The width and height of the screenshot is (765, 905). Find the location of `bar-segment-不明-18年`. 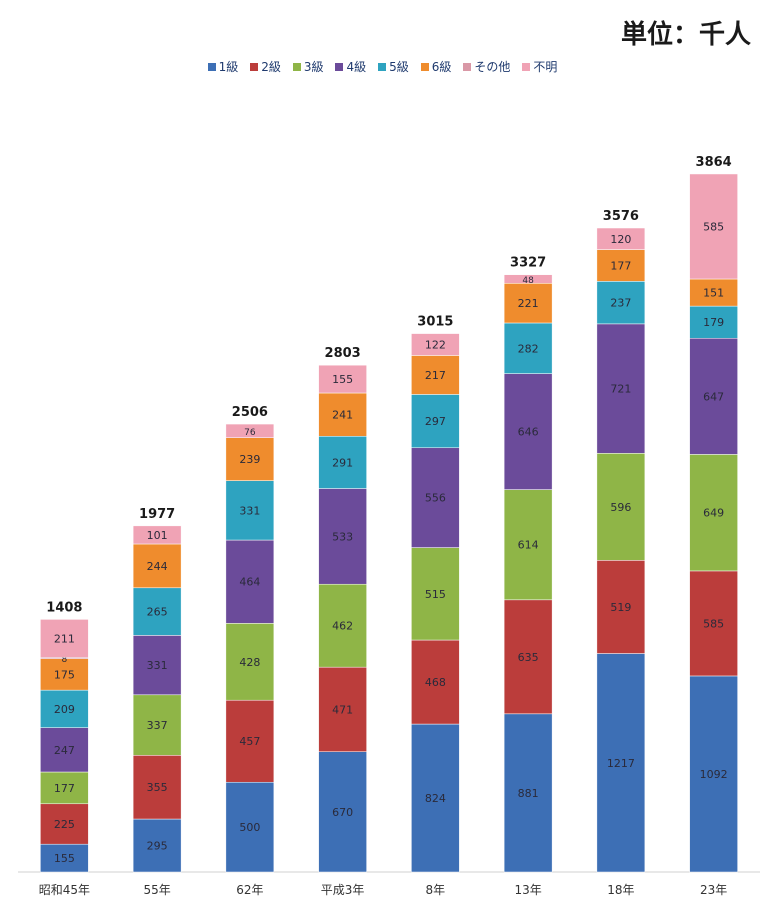

bar-segment-不明-18年 is located at coordinates (621, 238).